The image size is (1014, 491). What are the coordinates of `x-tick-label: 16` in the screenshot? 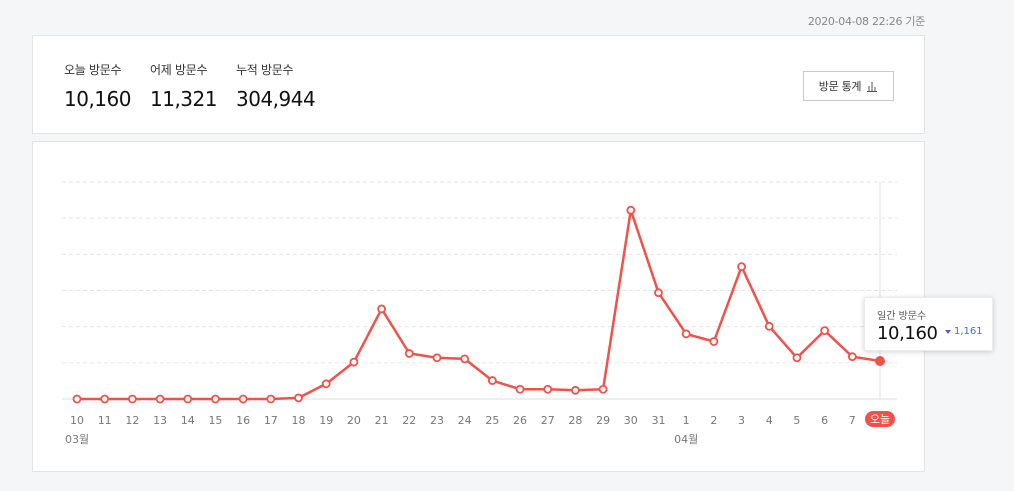 It's located at (243, 420).